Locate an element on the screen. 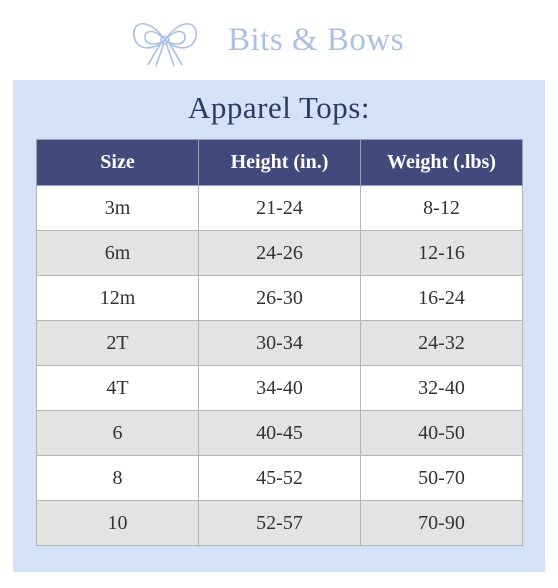 Image resolution: width=558 pixels, height=588 pixels. size-cell: 6 is located at coordinates (117, 433).